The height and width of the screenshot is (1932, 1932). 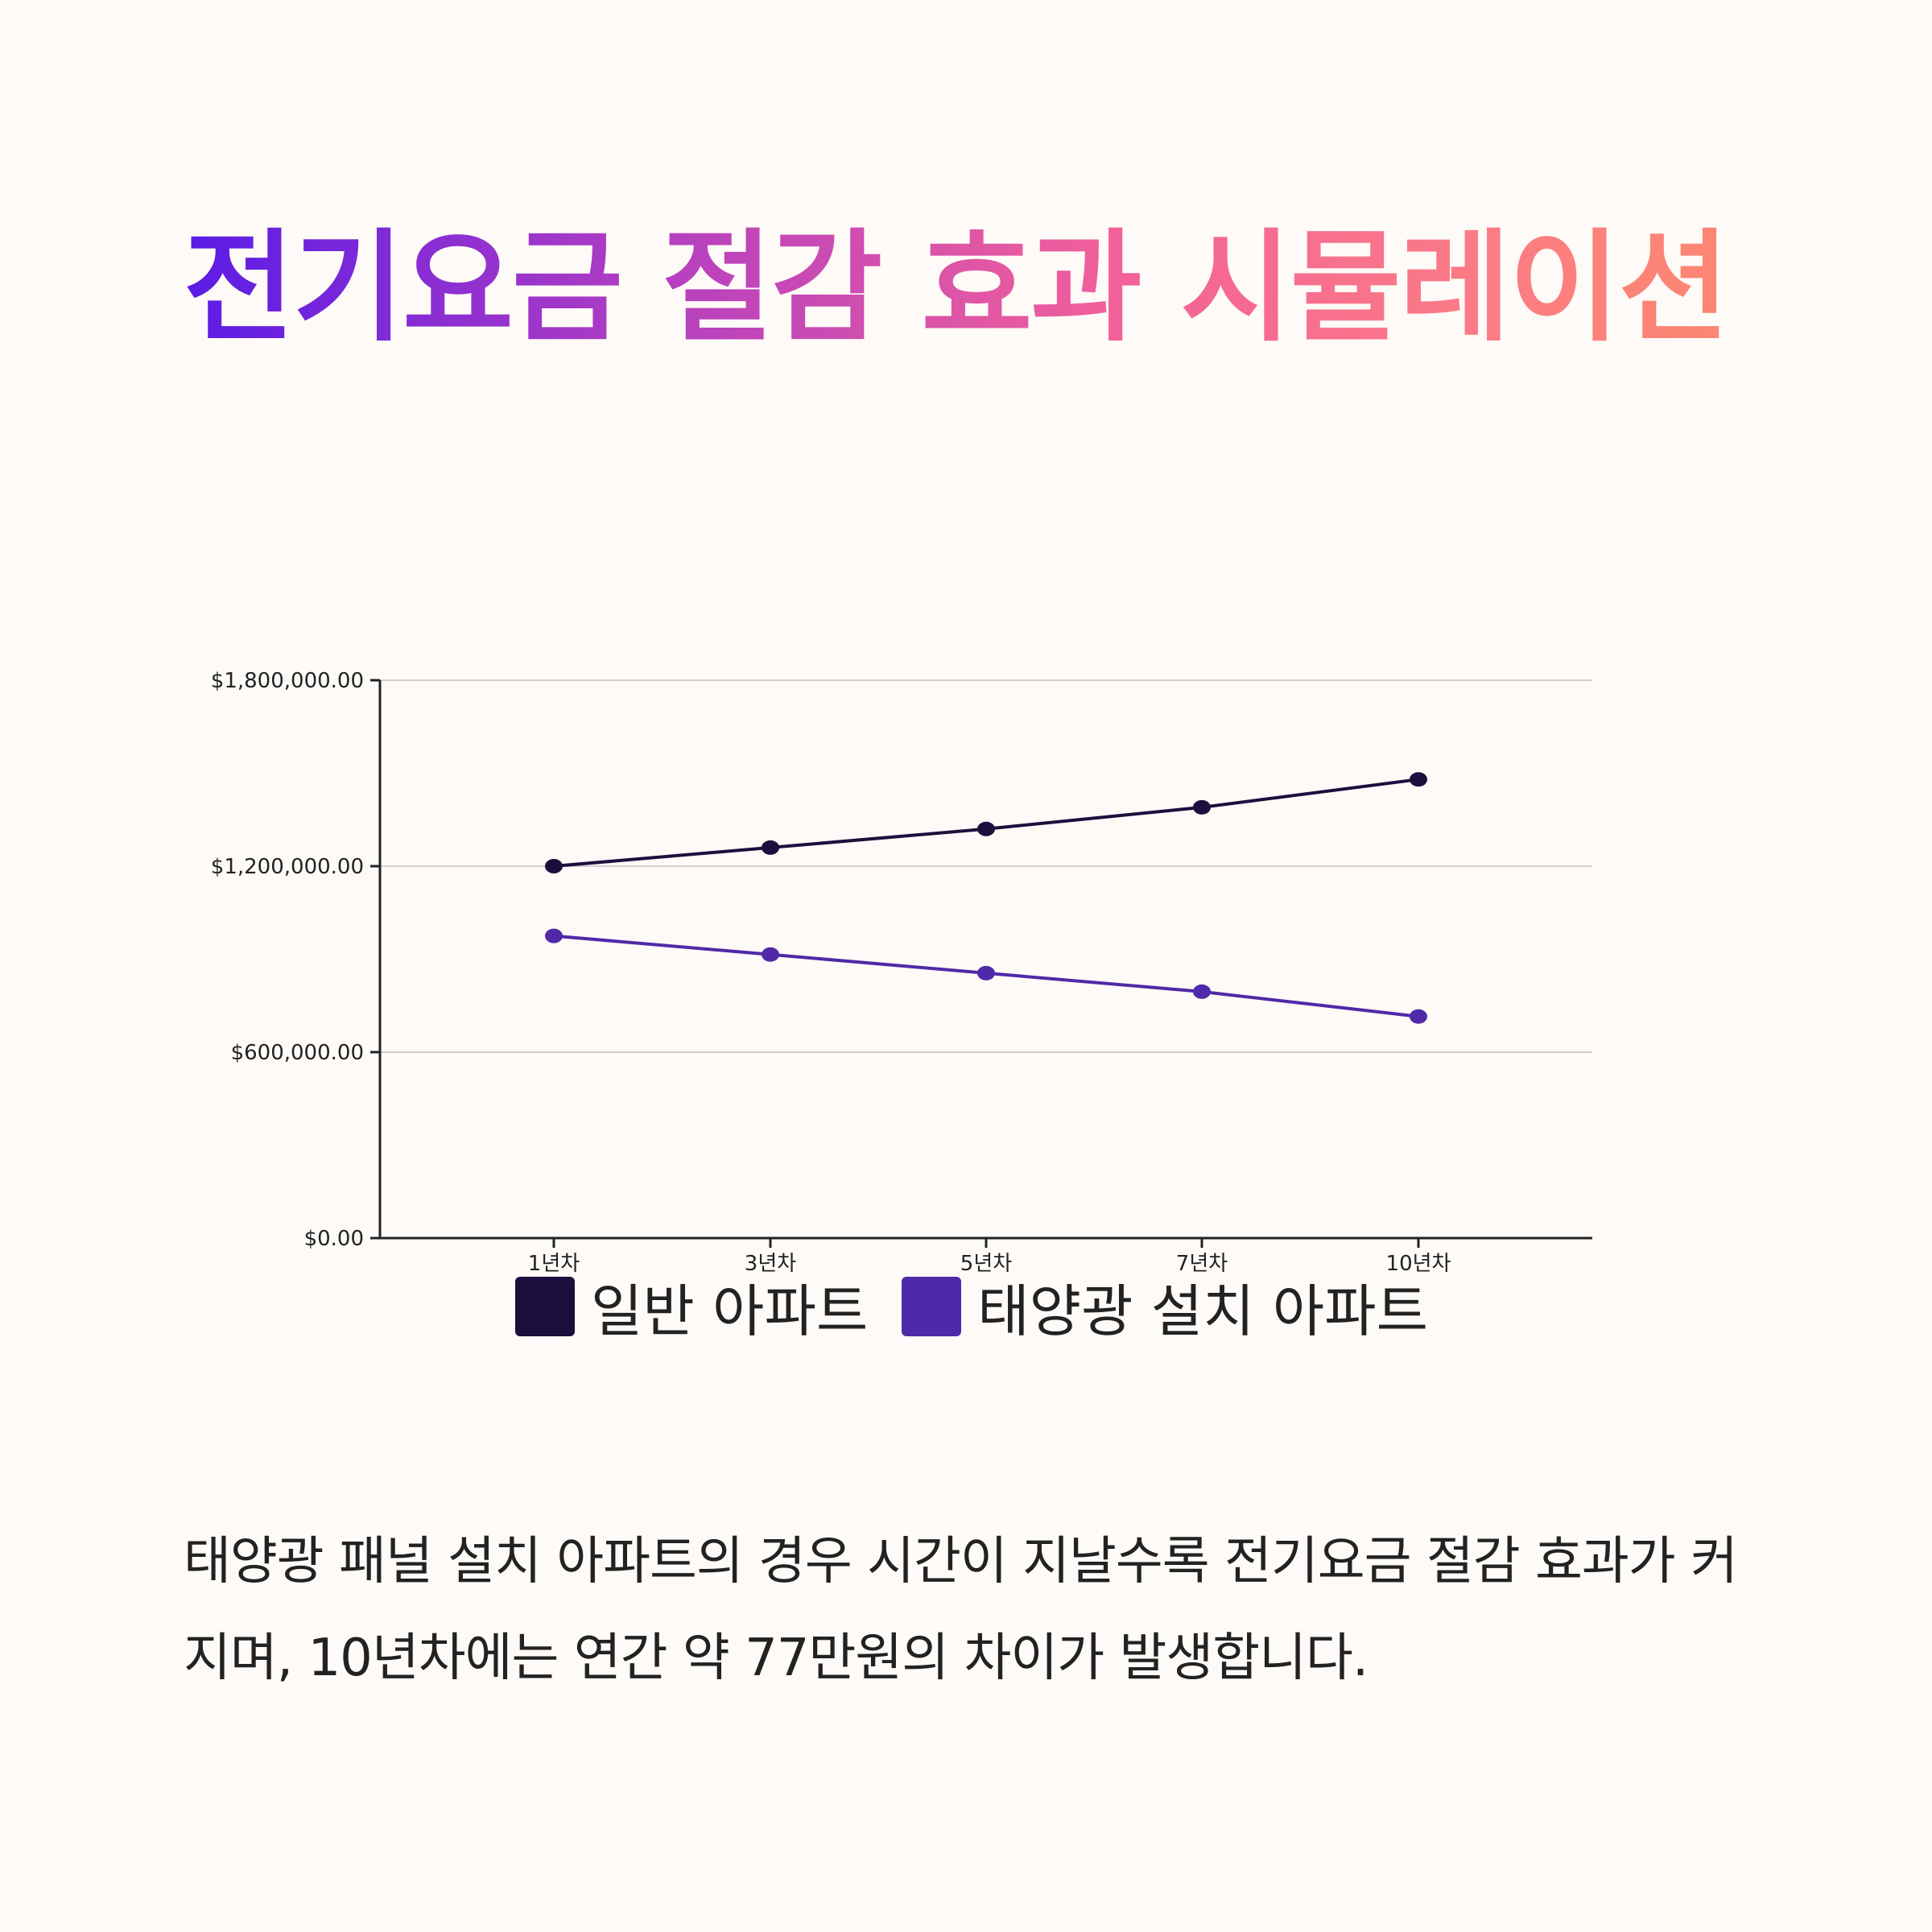 What do you see at coordinates (334, 1239) in the screenshot?
I see `y-tick-label: $0.00` at bounding box center [334, 1239].